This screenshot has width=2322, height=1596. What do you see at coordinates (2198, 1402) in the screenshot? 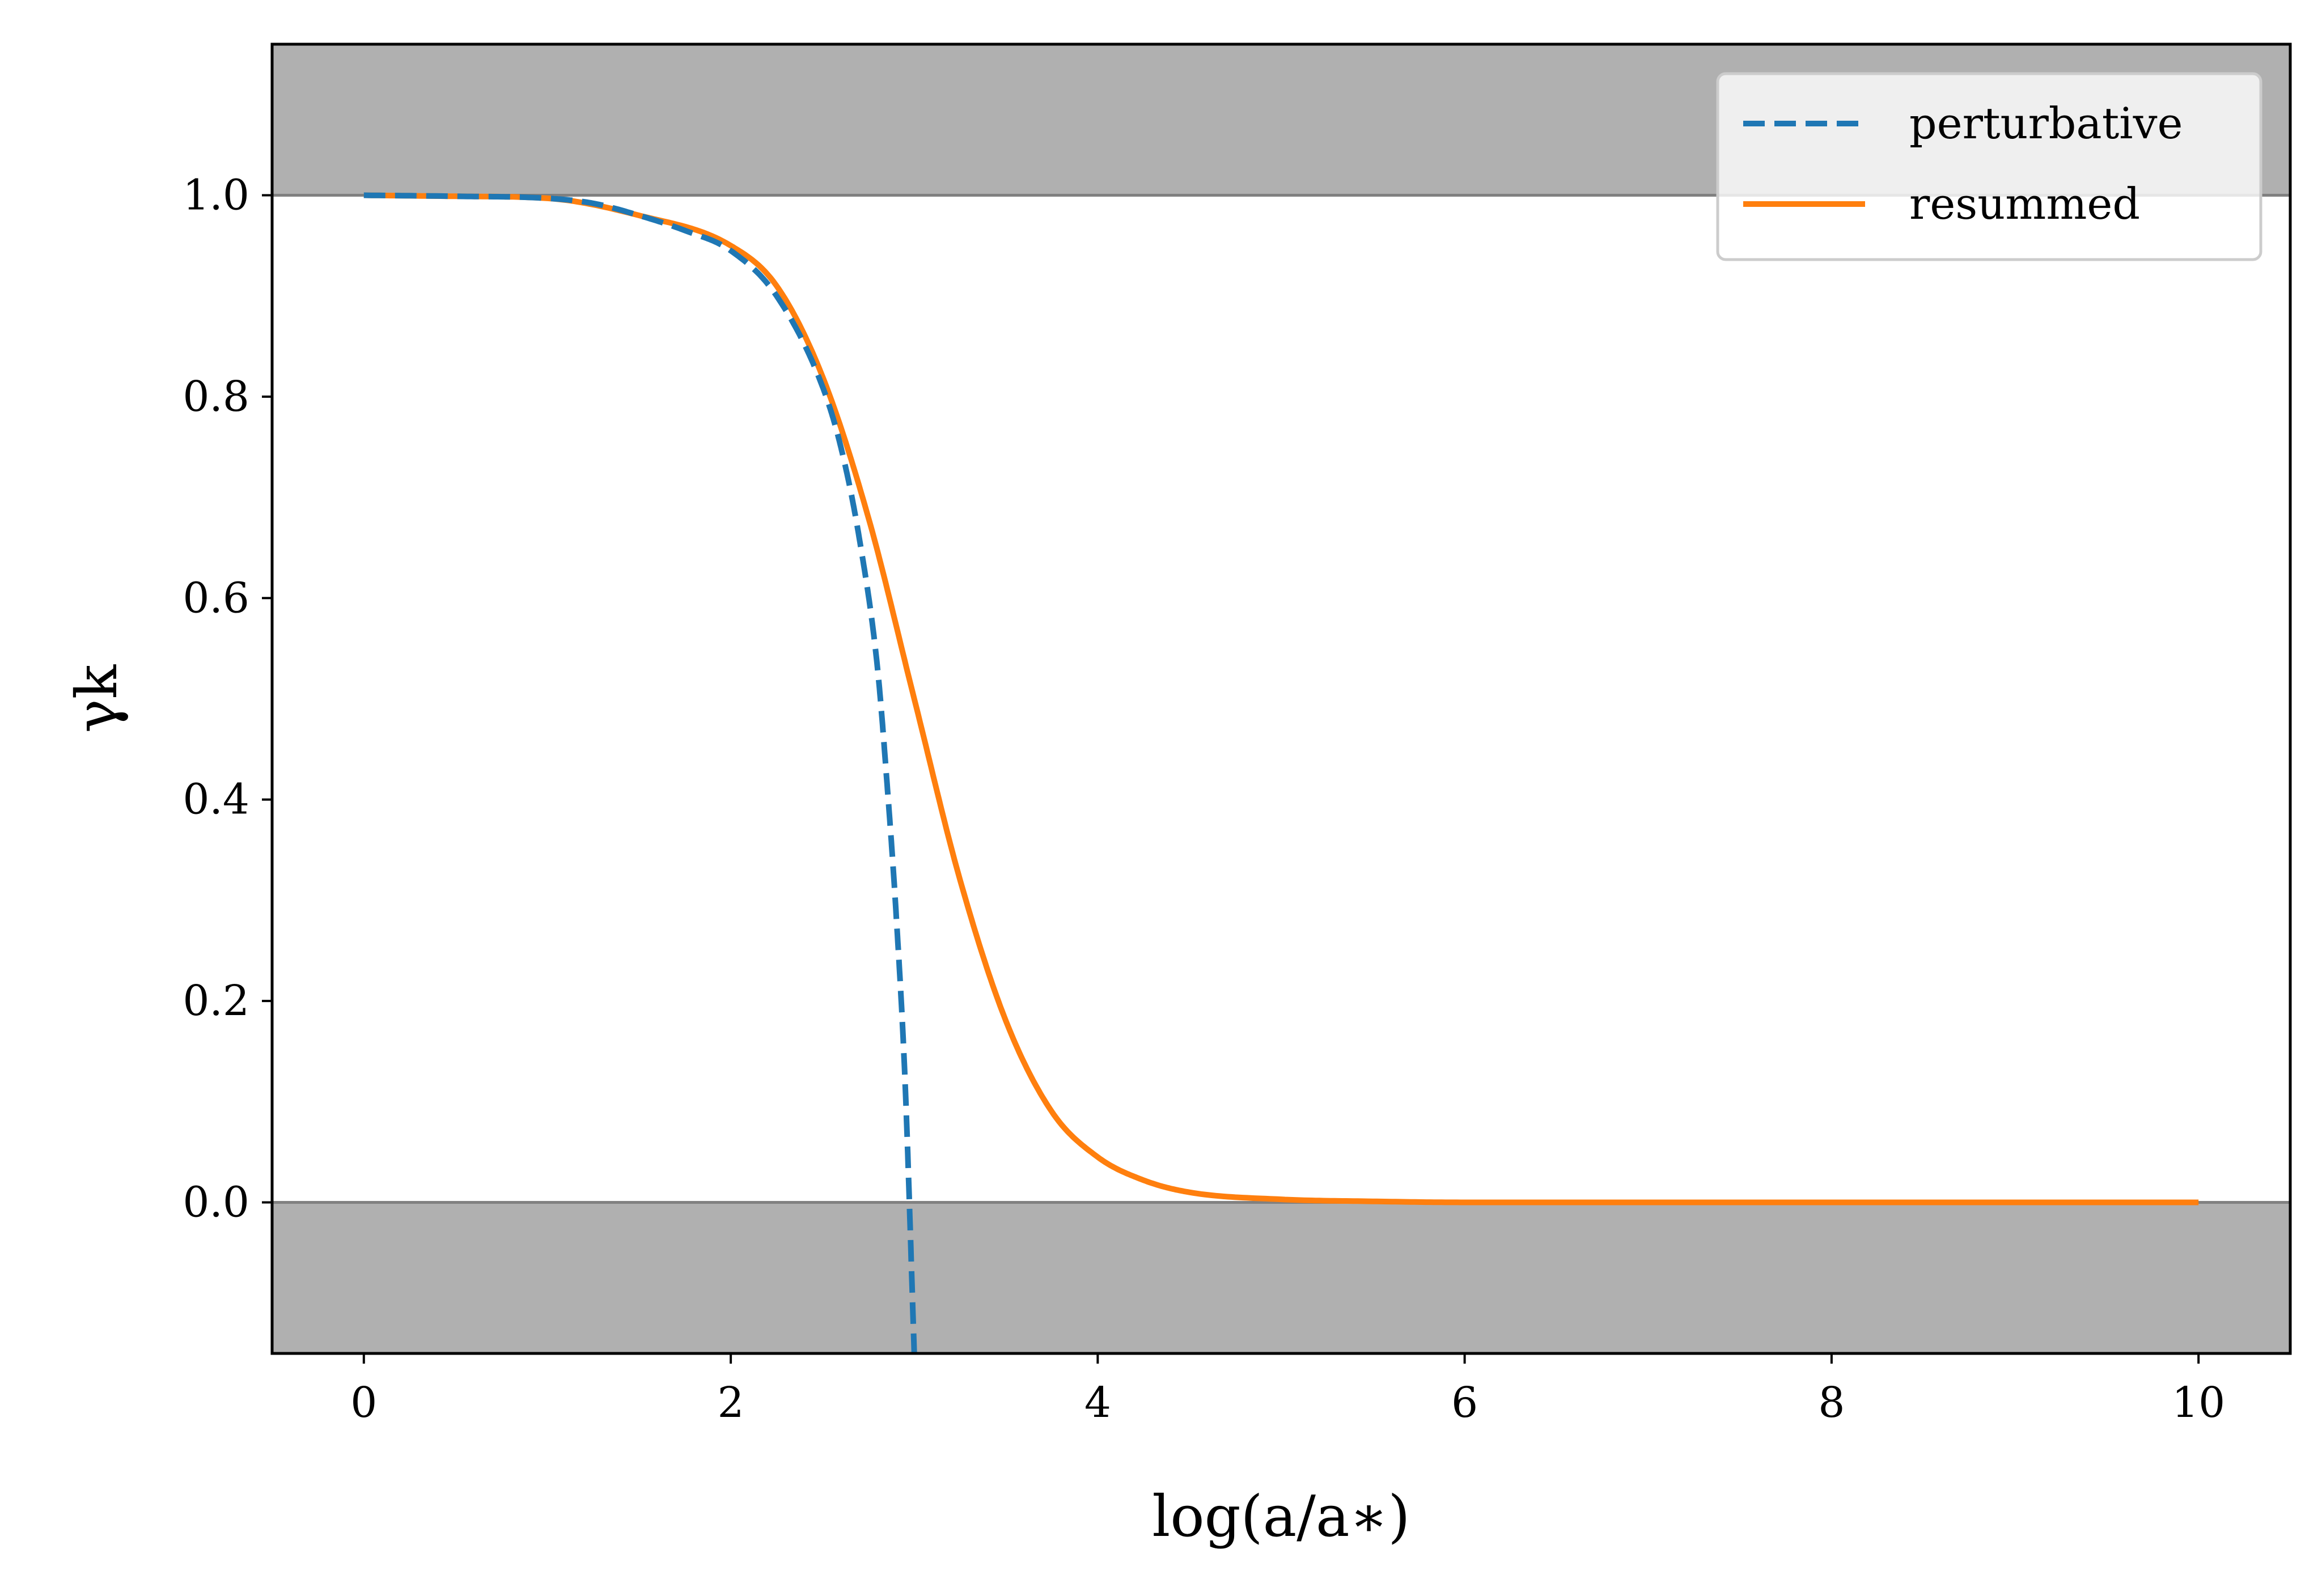
I see `x-tick-label: 10` at bounding box center [2198, 1402].